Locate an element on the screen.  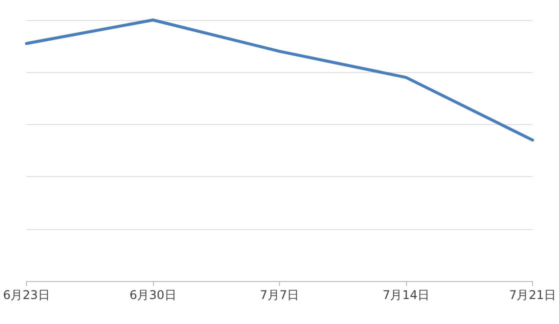
x-tick-label: 7月7日 is located at coordinates (280, 295).